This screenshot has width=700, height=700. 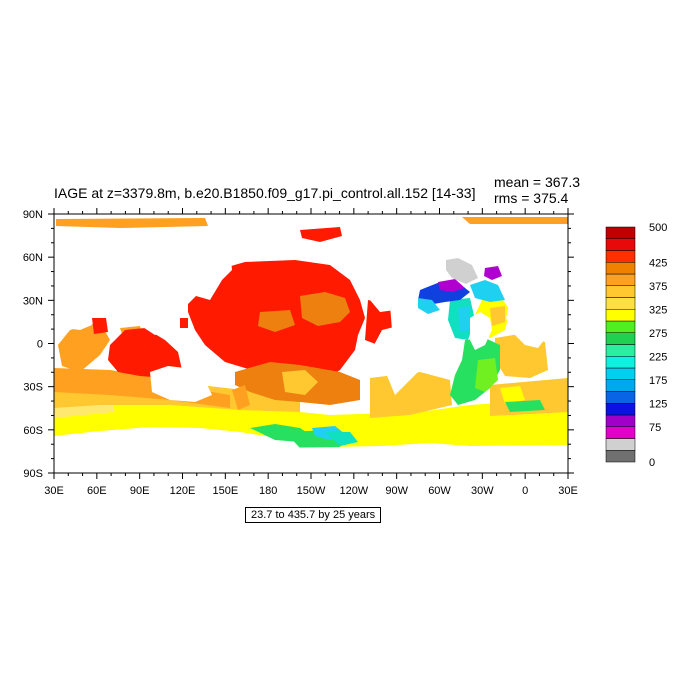 I want to click on colorbar-labels: 0 75 125 175 225 275 325 375 425 500, so click(x=658, y=345).